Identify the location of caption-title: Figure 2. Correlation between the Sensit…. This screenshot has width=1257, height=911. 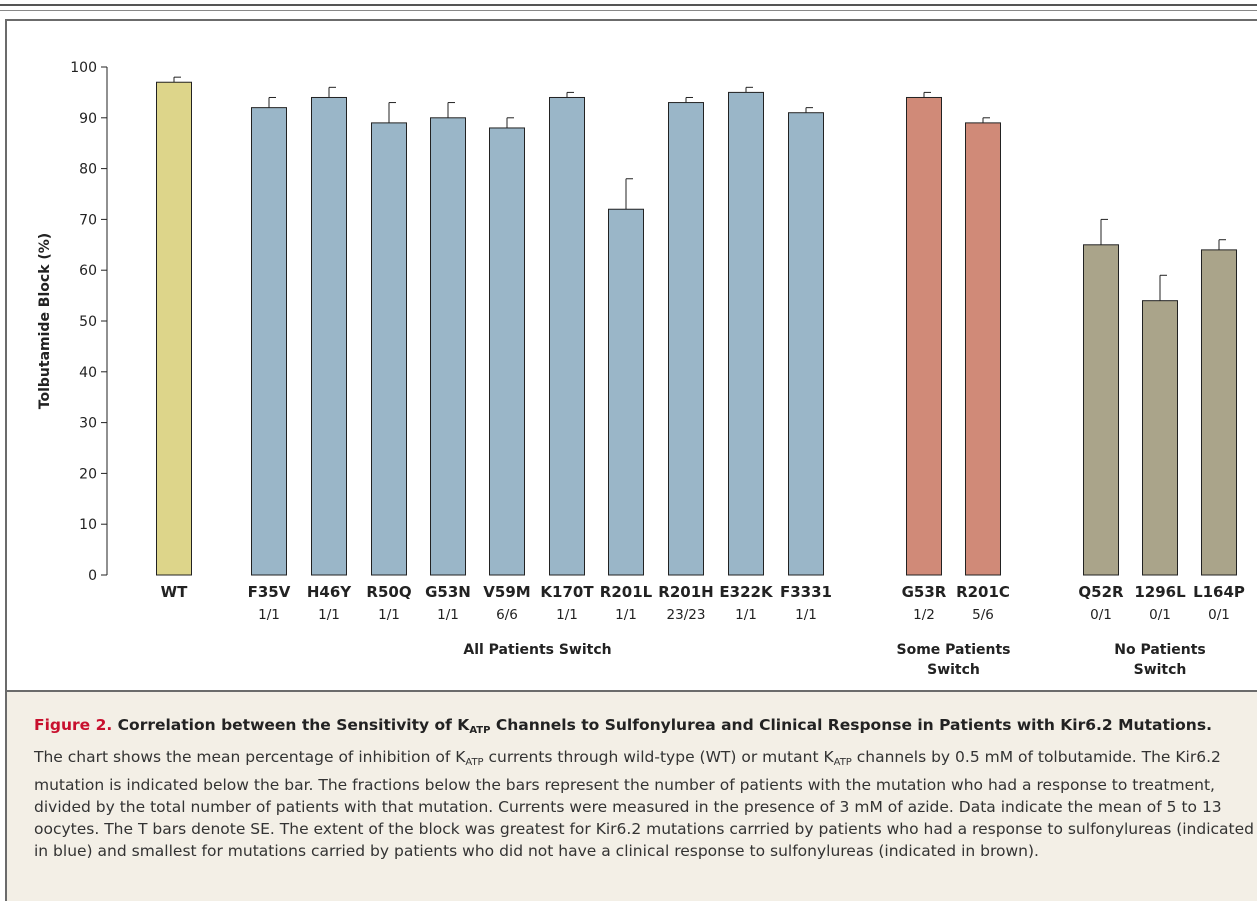
(644, 728).